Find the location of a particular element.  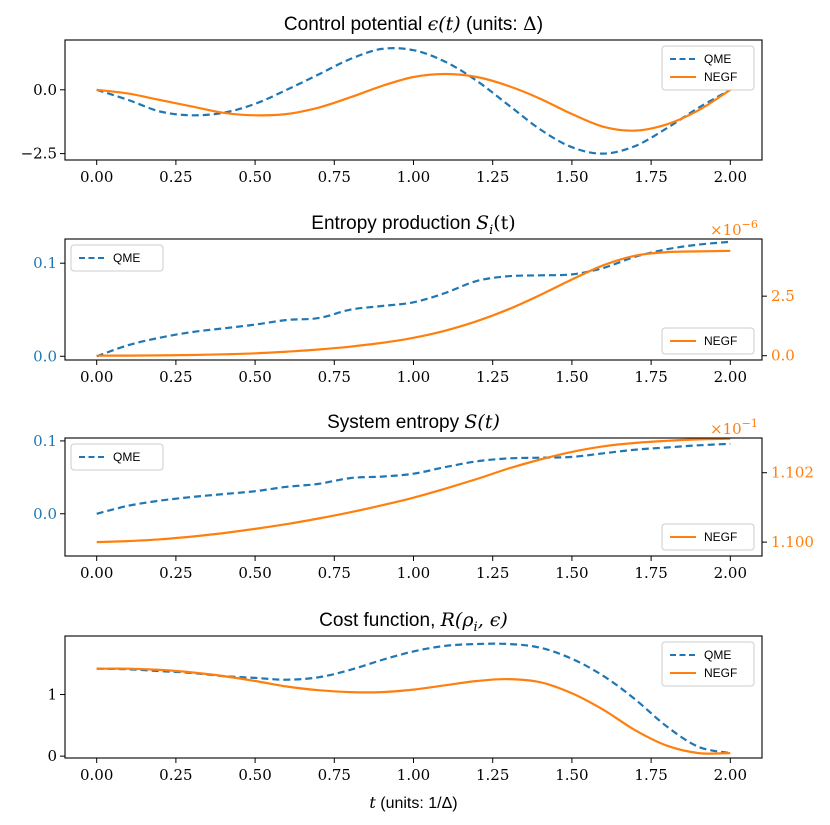

y-tick-label: 0 is located at coordinates (52, 756).